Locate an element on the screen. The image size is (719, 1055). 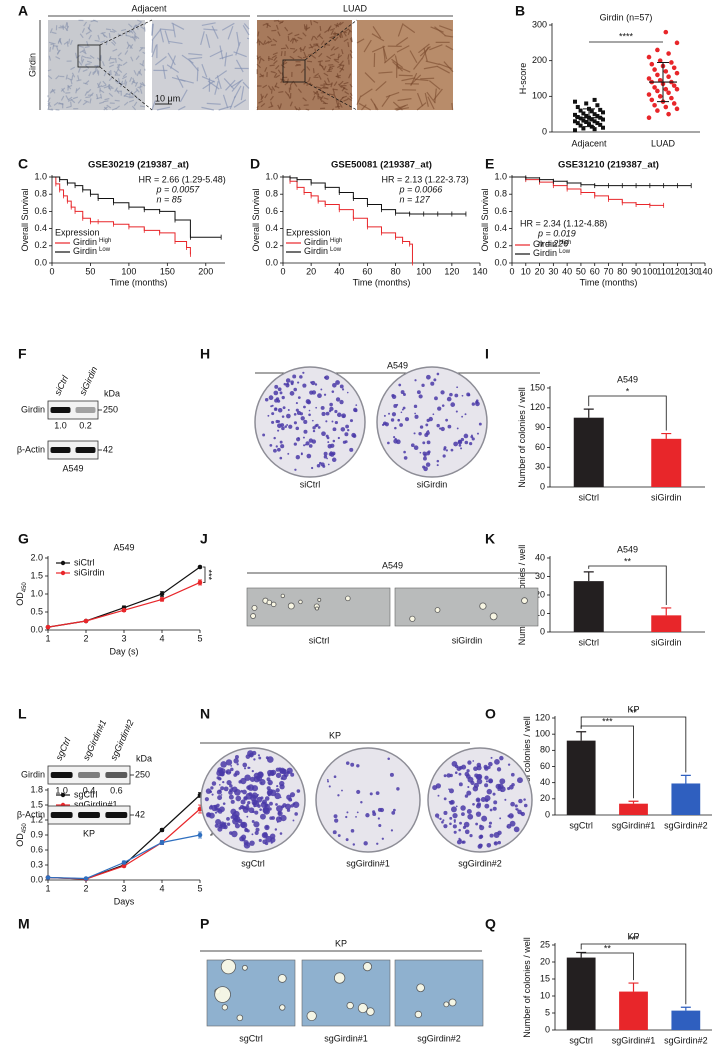
legend-name: Girdin is located at coordinates (545, 244).